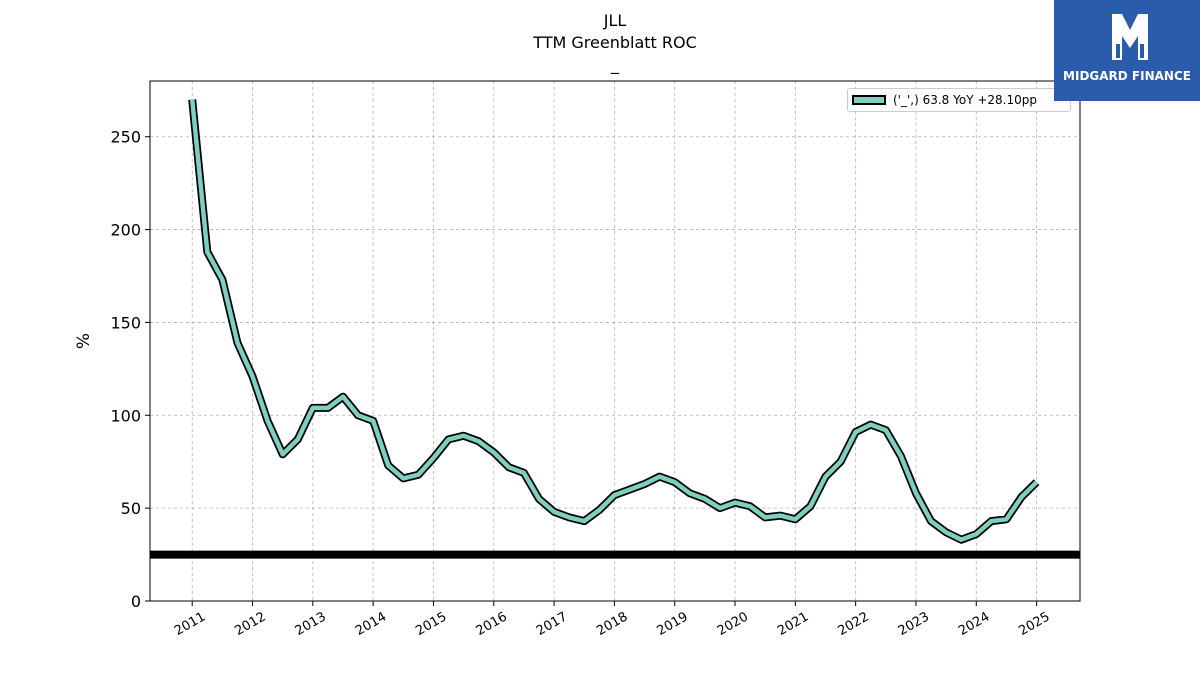 This screenshot has height=675, width=1200. I want to click on y-tick-label: 0, so click(136, 601).